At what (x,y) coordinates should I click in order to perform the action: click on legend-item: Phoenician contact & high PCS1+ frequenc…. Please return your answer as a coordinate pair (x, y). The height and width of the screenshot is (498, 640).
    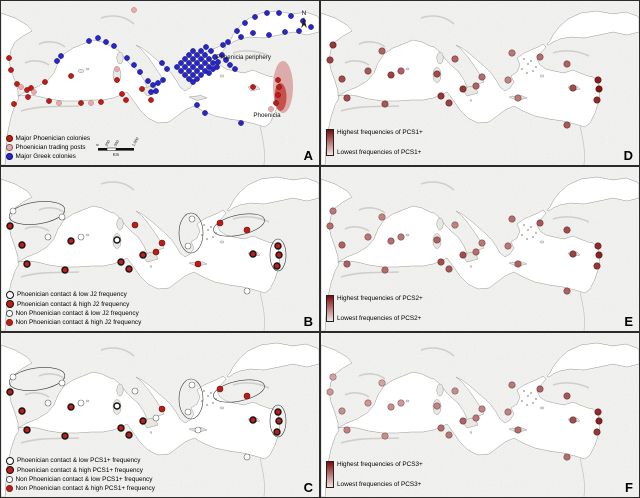
    Looking at the image, I should click on (80, 470).